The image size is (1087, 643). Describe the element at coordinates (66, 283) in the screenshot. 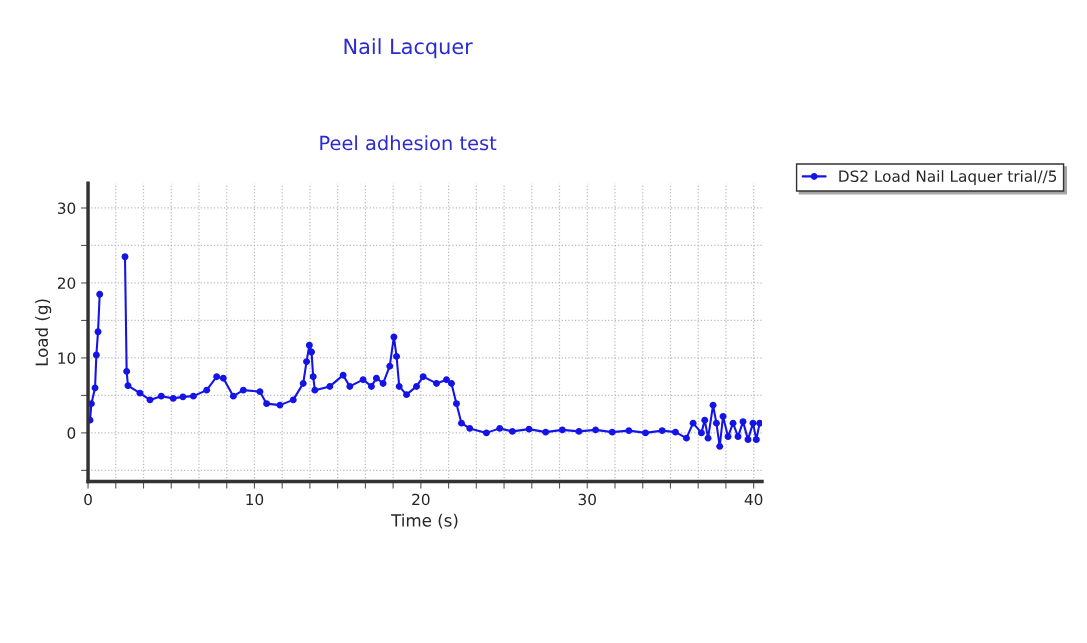

I see `y-tick-label: 20` at that location.